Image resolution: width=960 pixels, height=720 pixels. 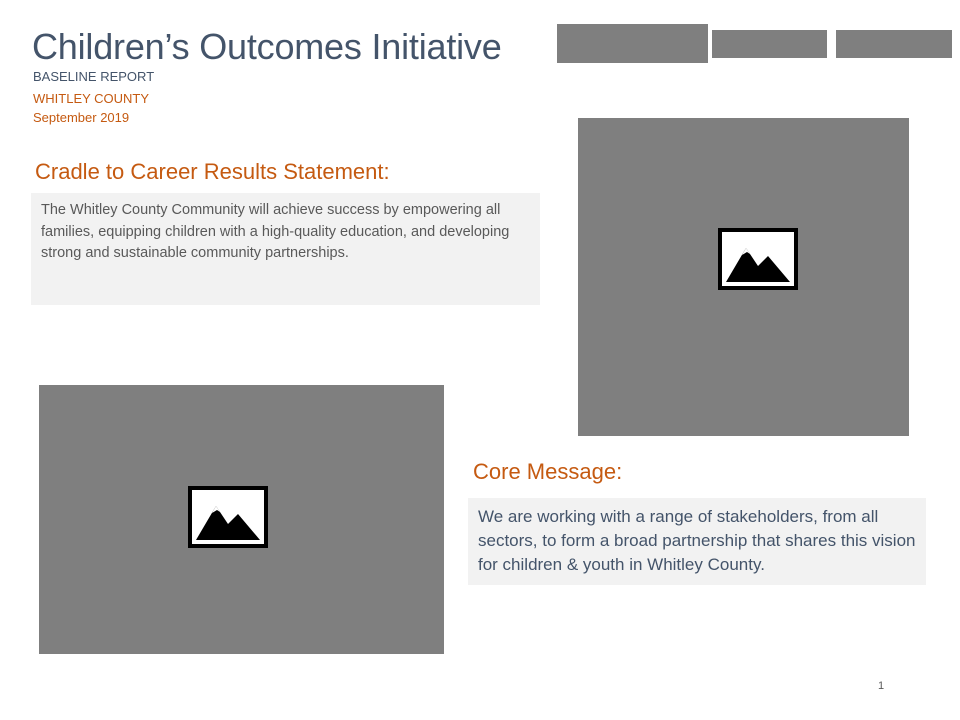 What do you see at coordinates (91, 98) in the screenshot?
I see `county-label: WHITLEY COUNTY` at bounding box center [91, 98].